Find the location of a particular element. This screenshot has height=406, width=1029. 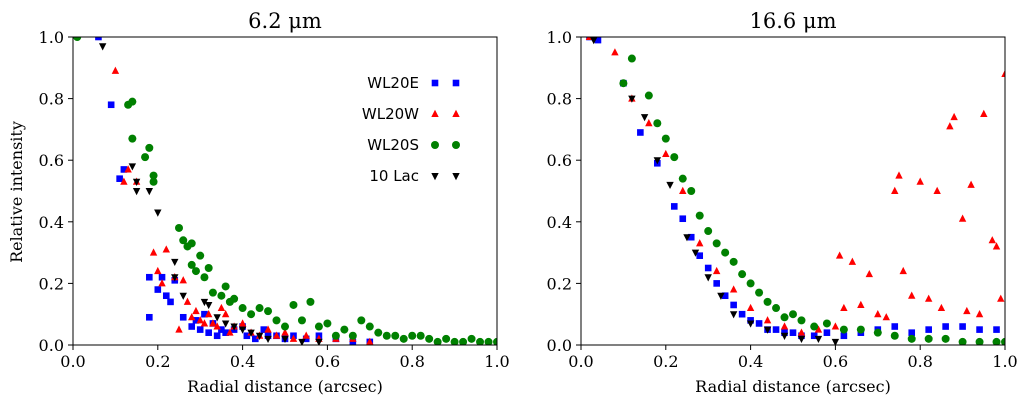

legend-entry-wl20w: WL20W is located at coordinates (411, 114).